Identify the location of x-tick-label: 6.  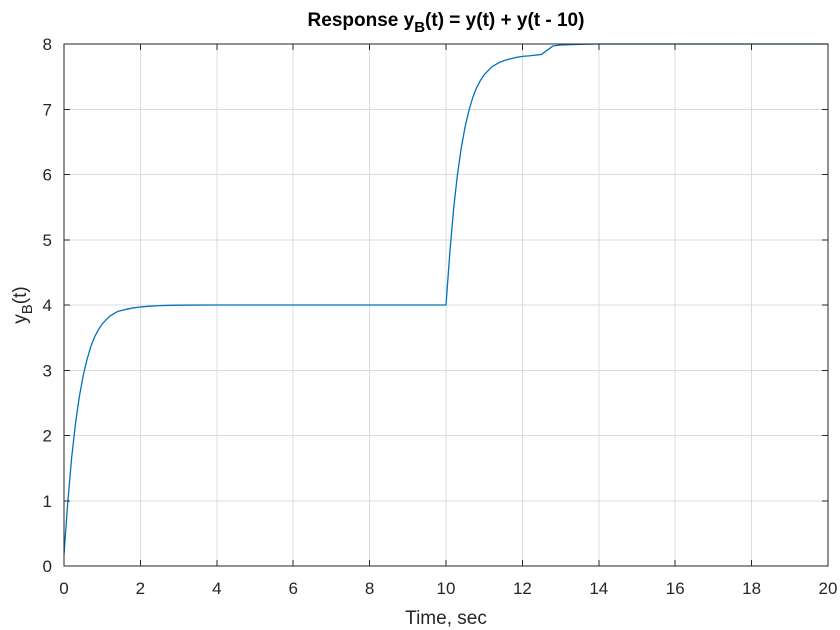
(292, 588).